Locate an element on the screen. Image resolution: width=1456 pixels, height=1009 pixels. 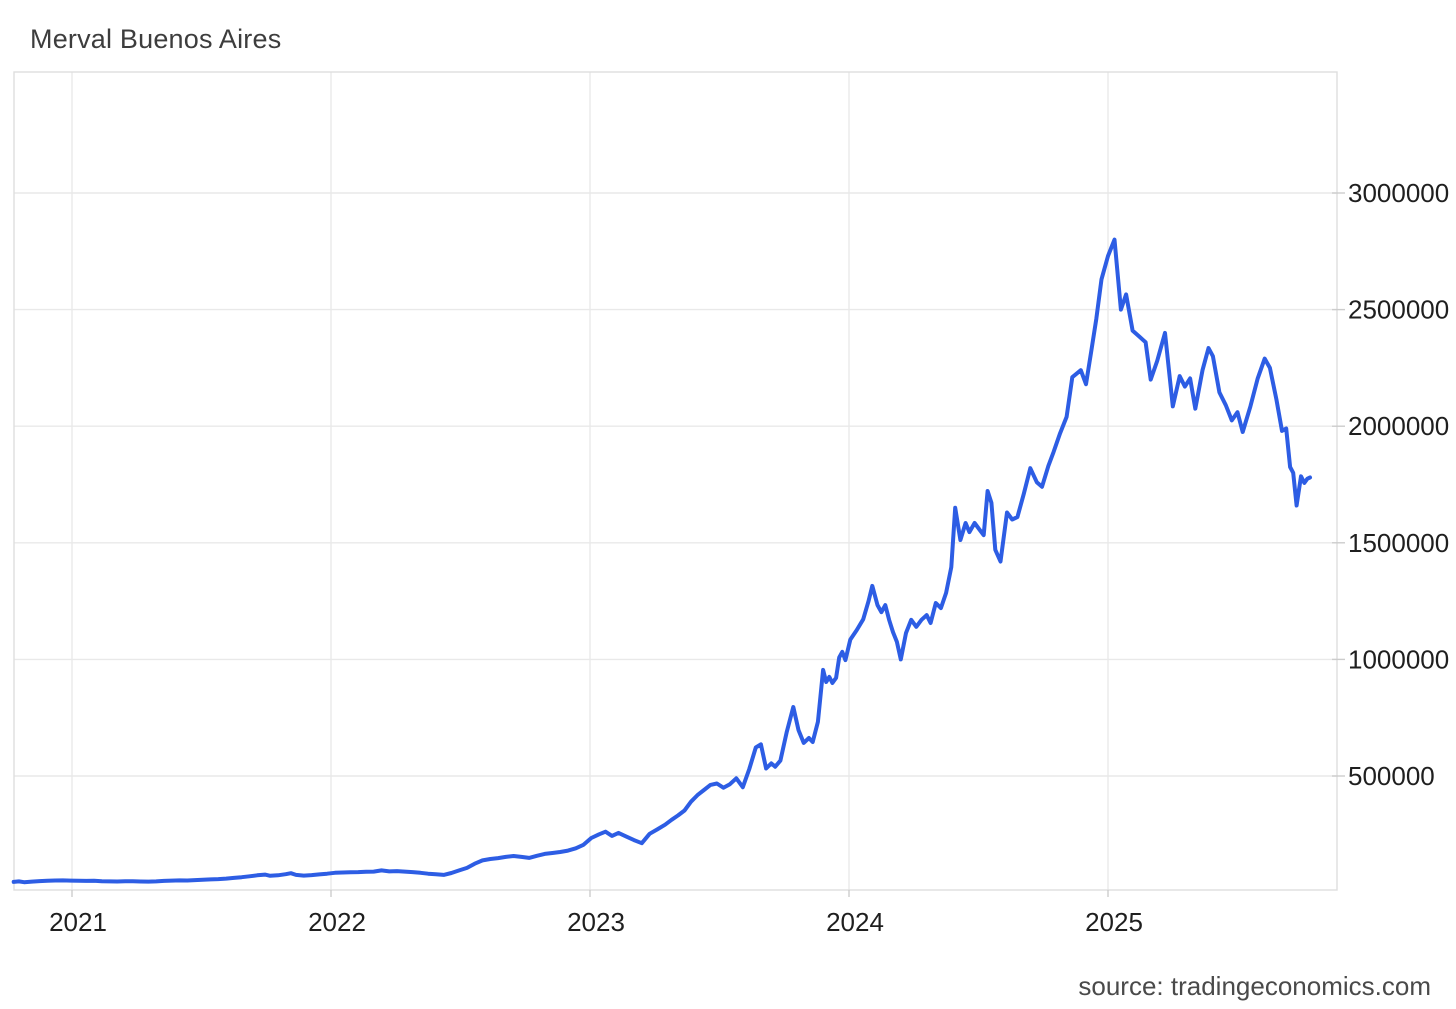
svg-text: 2021 is located at coordinates (78, 922).